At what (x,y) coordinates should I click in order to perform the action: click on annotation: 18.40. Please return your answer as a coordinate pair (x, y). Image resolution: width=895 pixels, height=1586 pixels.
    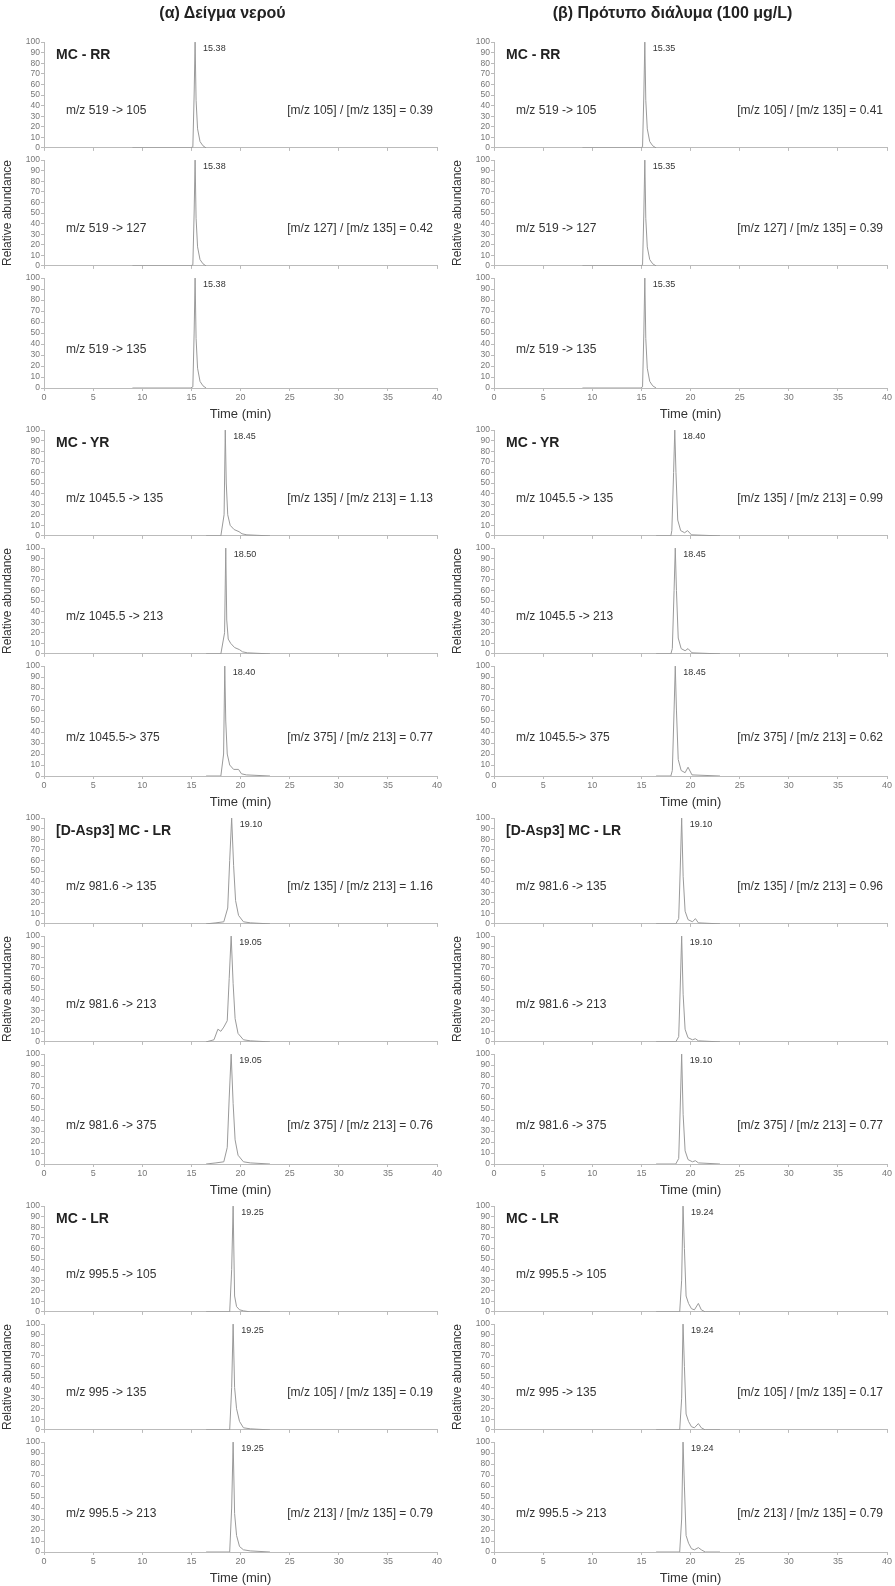
    Looking at the image, I should click on (244, 672).